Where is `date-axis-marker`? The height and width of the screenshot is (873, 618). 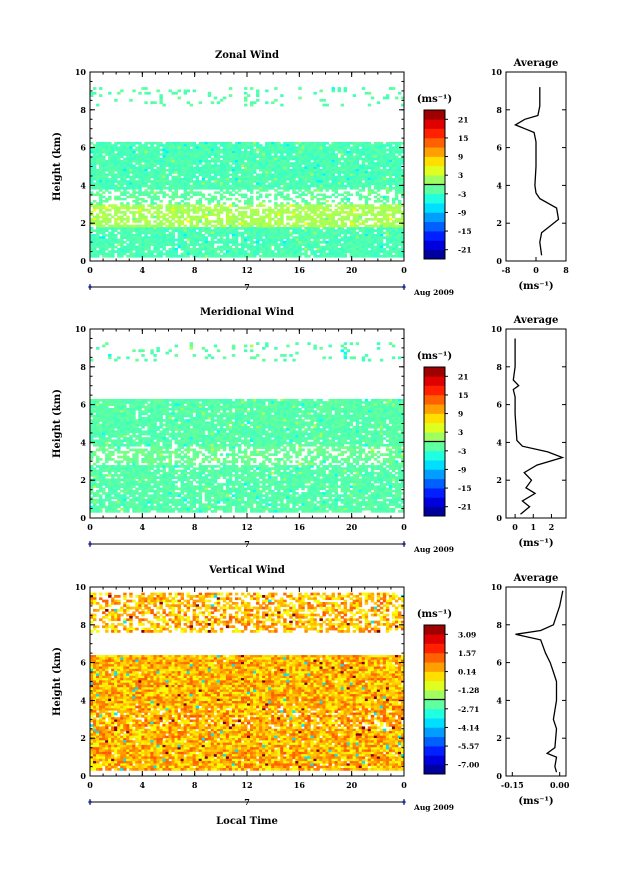
date-axis-marker is located at coordinates (403, 286).